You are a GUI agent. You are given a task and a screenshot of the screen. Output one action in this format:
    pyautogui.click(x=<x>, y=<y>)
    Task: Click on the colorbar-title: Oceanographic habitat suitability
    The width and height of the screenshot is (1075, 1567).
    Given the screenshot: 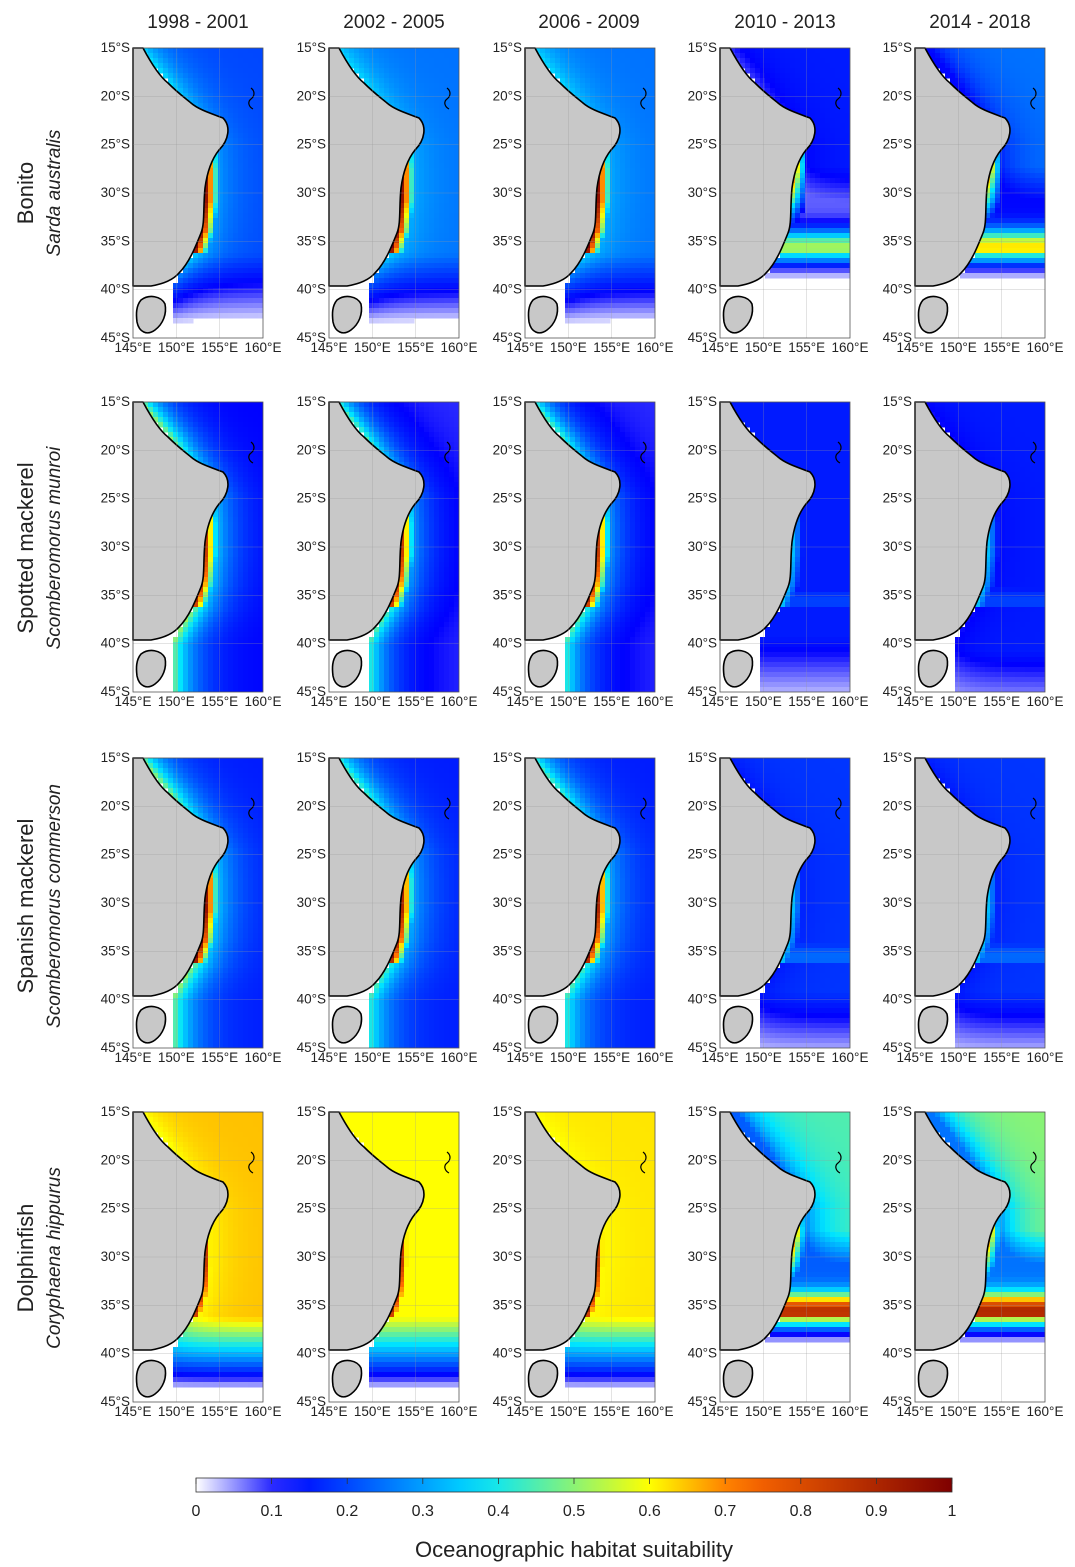 What is the action you would take?
    pyautogui.click(x=574, y=1549)
    